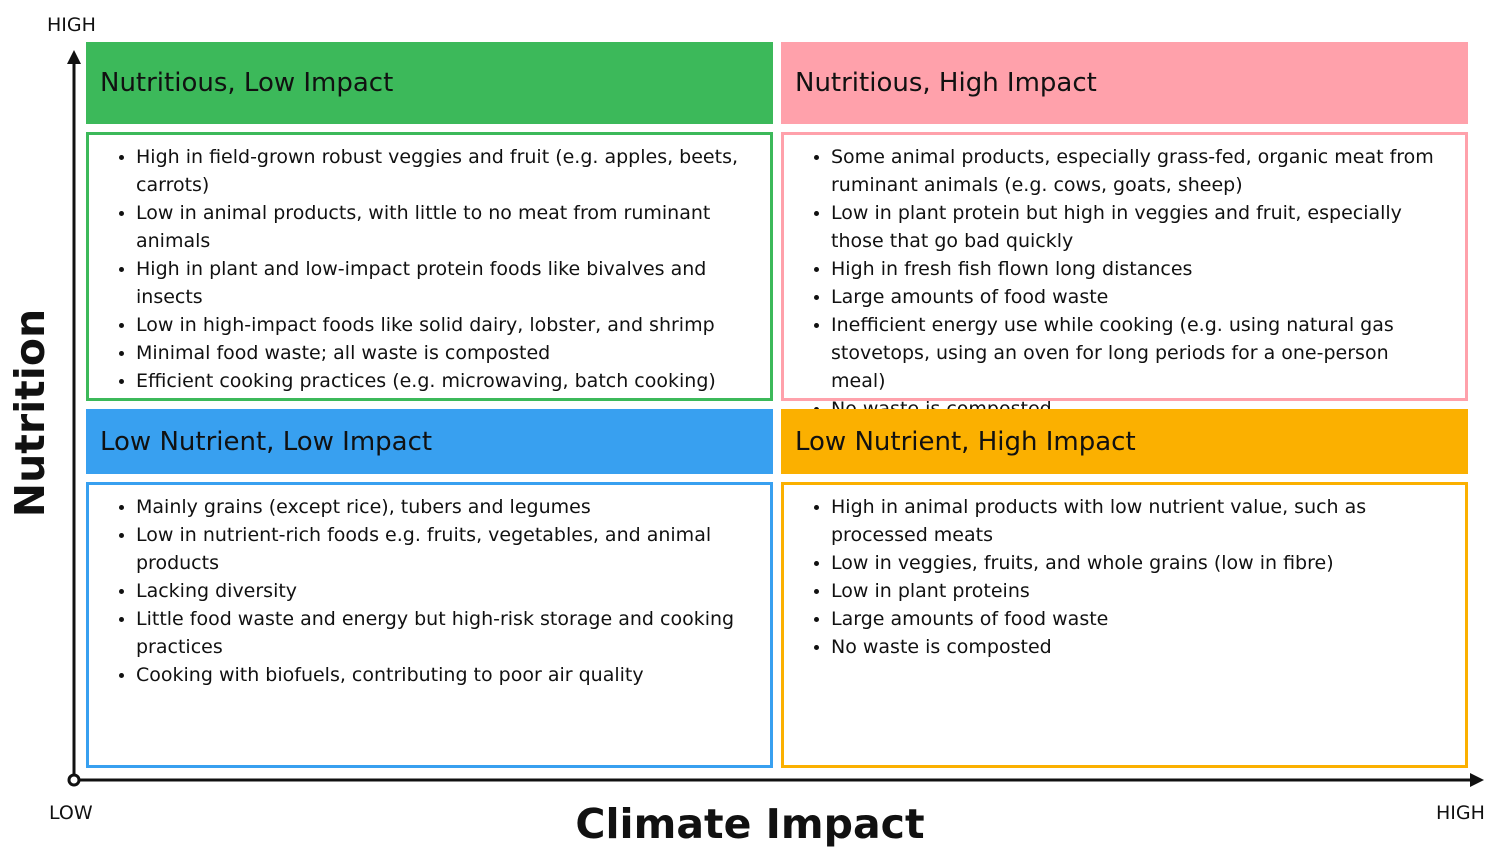 Image resolution: width=1500 pixels, height=855 pixels. What do you see at coordinates (30, 413) in the screenshot?
I see `y-axis-title: Nutrition` at bounding box center [30, 413].